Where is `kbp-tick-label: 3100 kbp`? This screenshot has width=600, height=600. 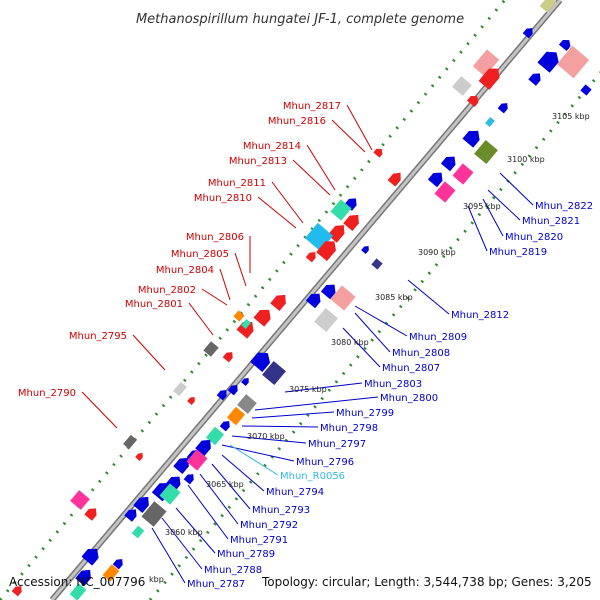
kbp-tick-label: 3100 kbp is located at coordinates (526, 159).